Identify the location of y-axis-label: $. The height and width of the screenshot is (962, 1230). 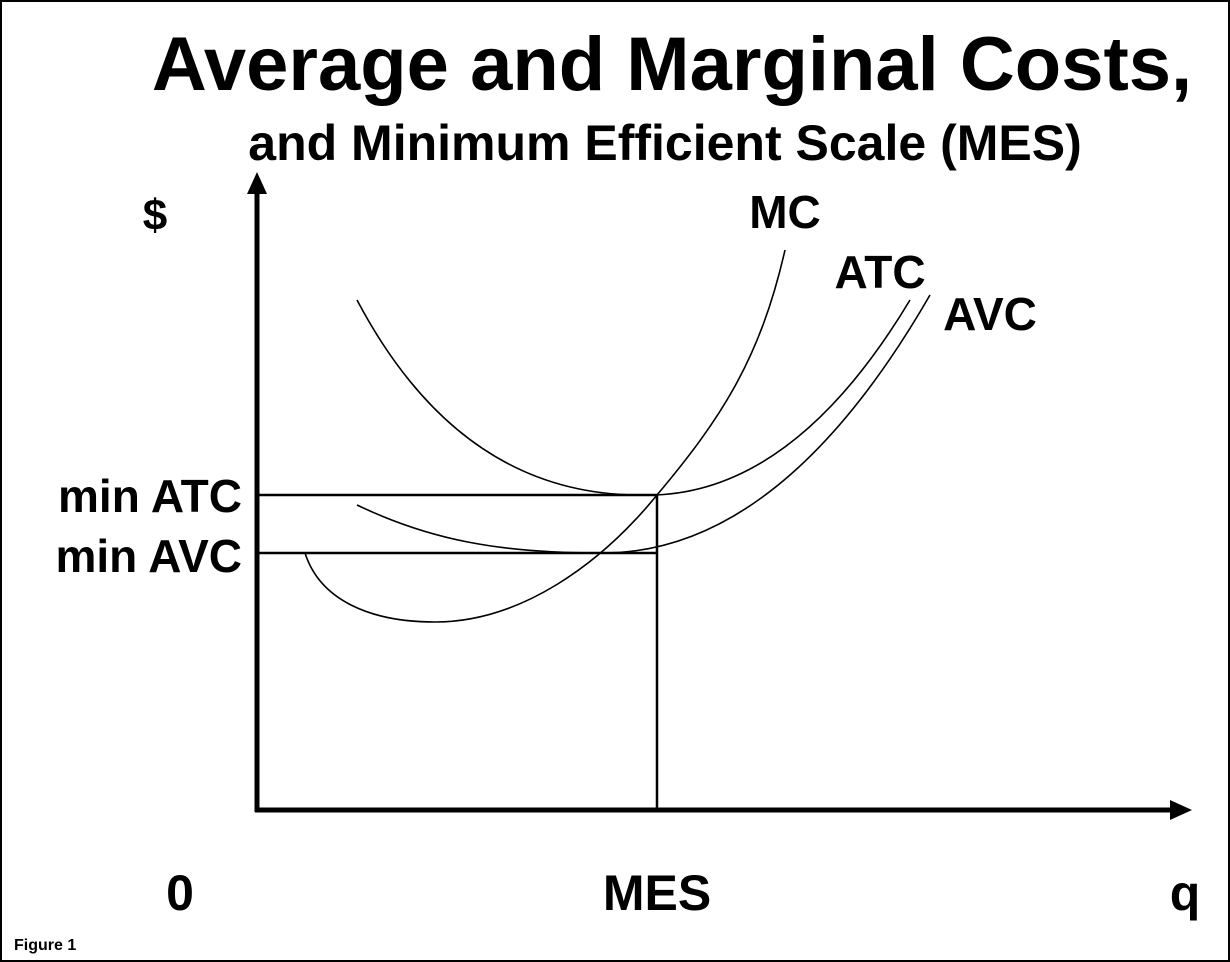
(155, 215).